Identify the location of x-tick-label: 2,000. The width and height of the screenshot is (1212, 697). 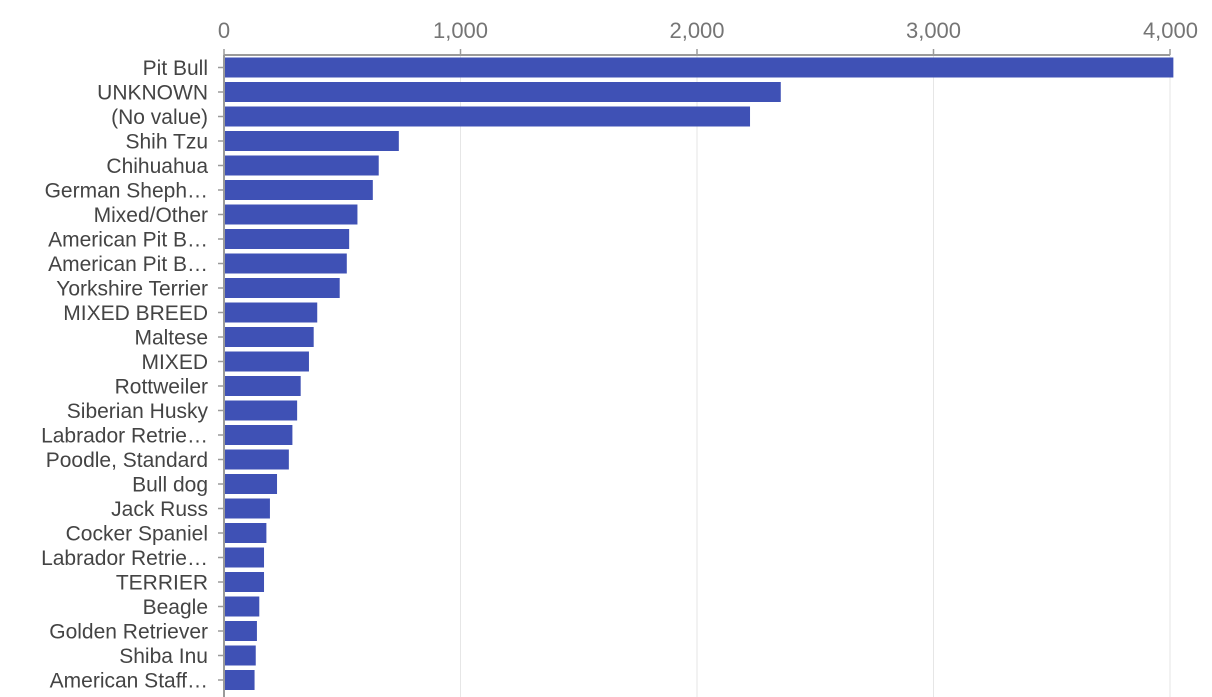
(696, 30).